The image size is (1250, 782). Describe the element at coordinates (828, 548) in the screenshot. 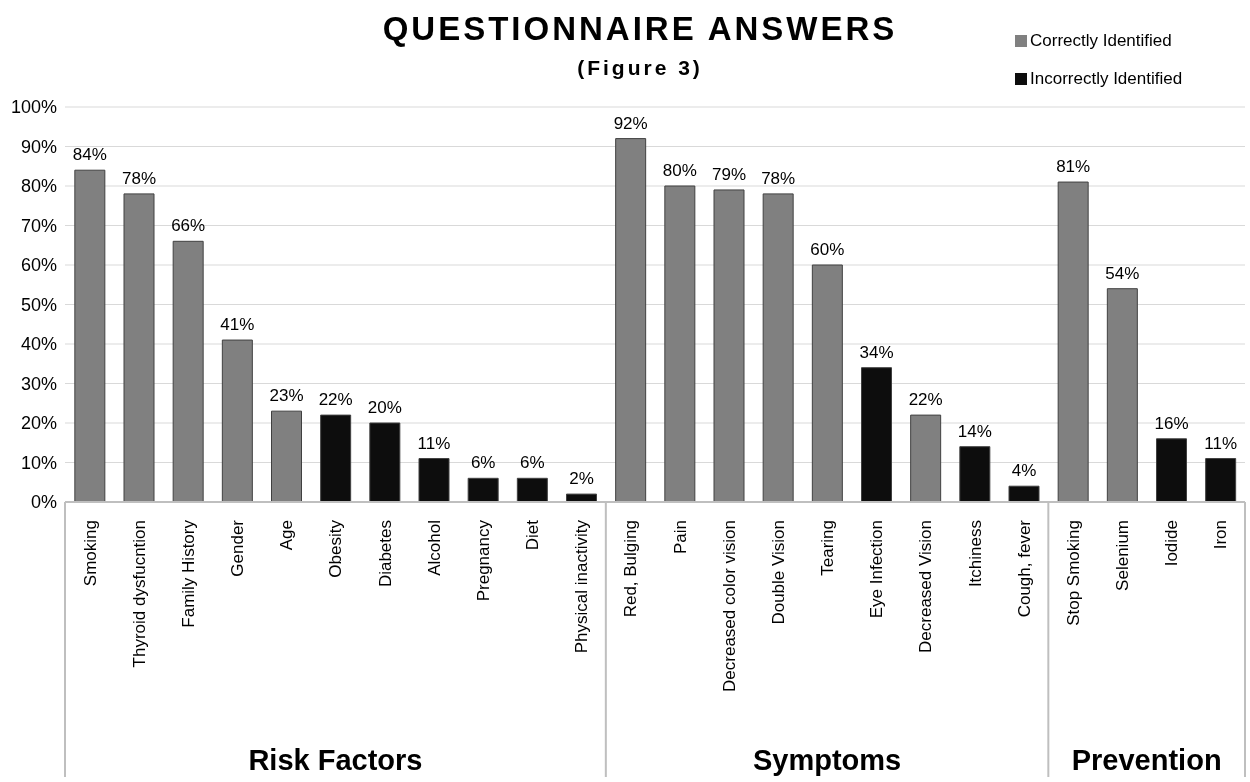

I see `x-tick-label: Tearing` at that location.